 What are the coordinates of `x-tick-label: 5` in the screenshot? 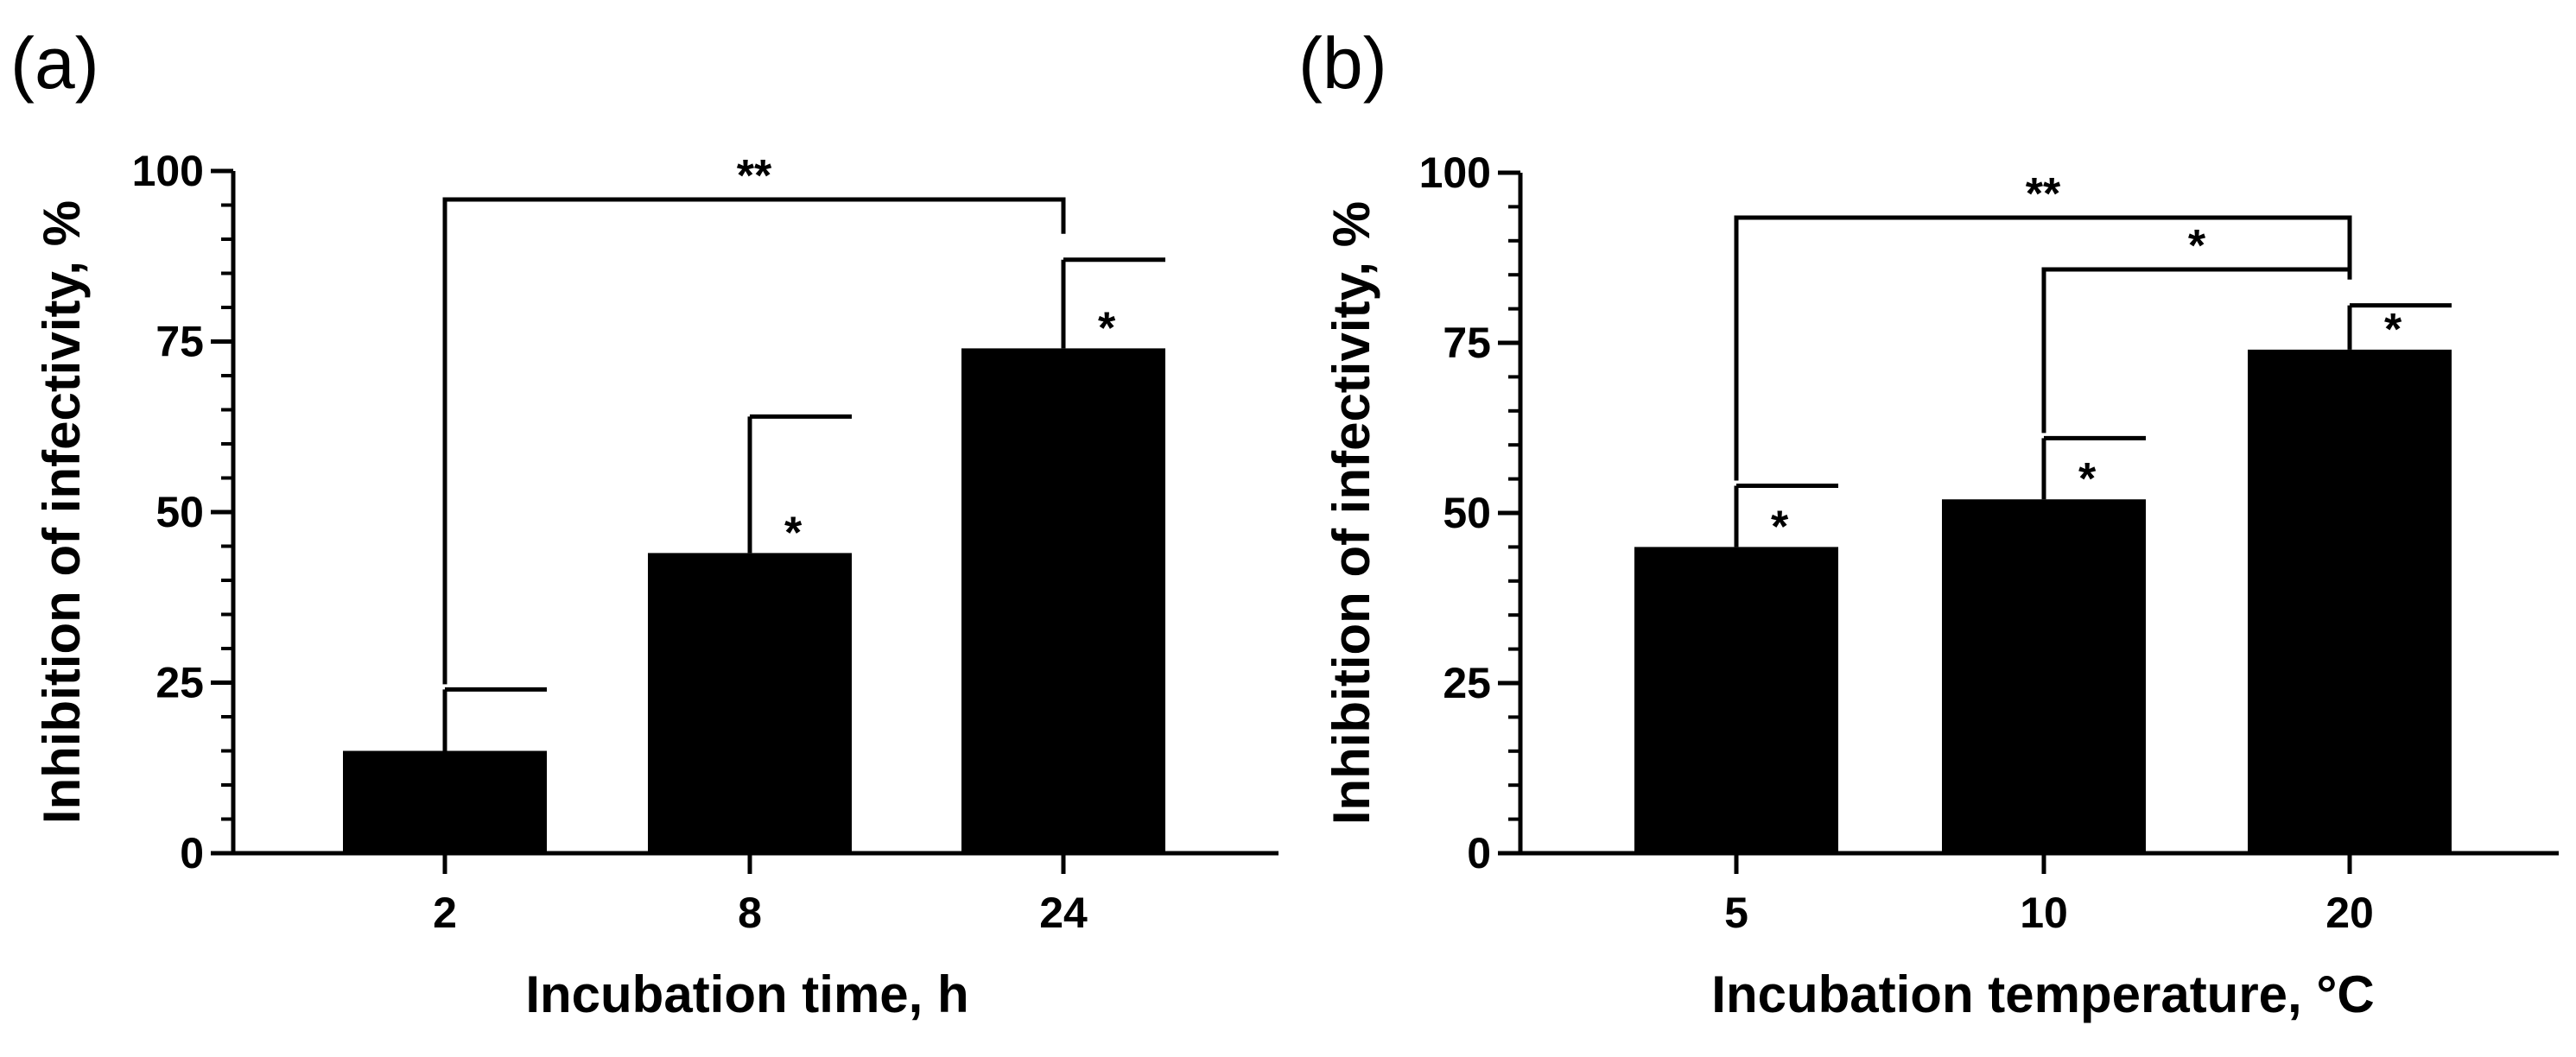 It's located at (1736, 913).